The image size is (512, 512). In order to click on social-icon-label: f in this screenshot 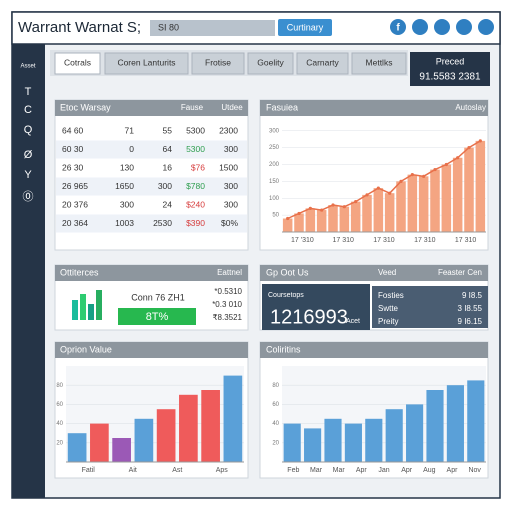, I will do `click(398, 28)`.